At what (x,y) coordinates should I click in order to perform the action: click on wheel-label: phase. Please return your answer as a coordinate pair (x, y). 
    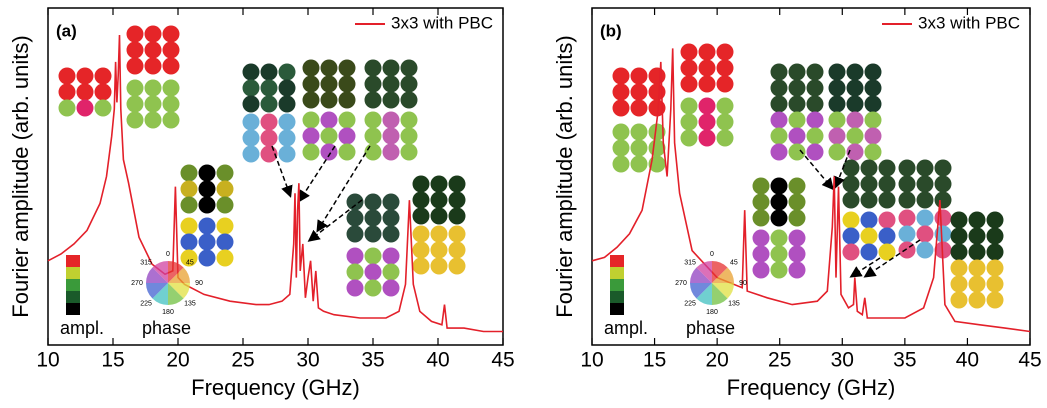
    Looking at the image, I should click on (710, 328).